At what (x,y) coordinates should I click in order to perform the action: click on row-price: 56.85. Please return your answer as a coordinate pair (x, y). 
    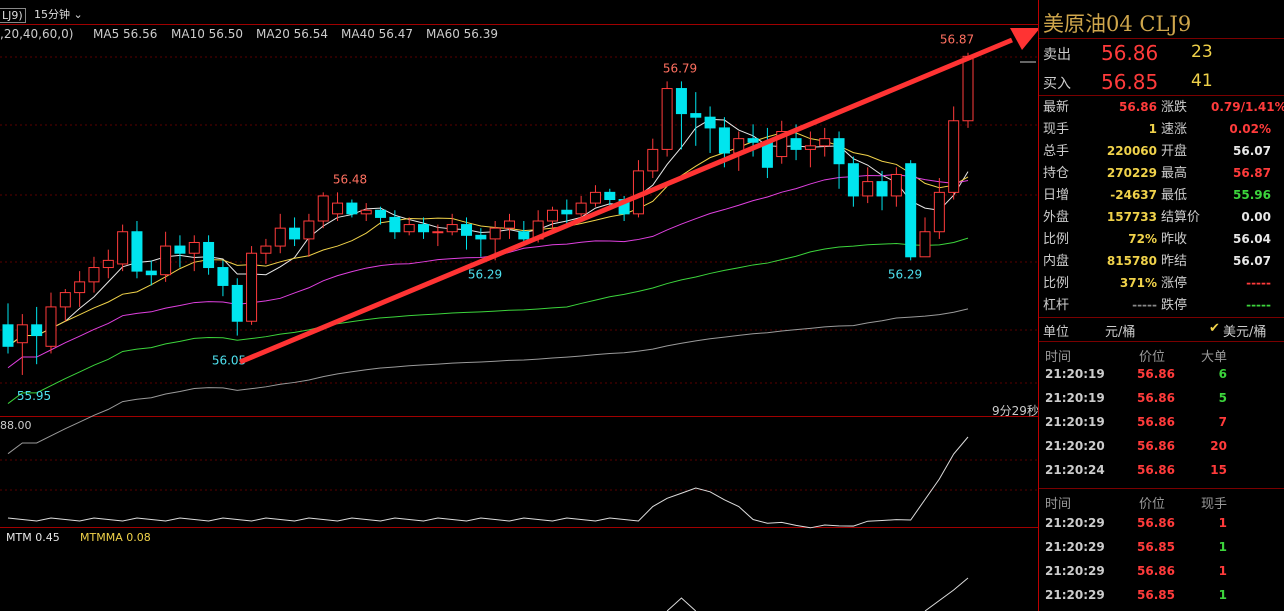
    Looking at the image, I should click on (1156, 595).